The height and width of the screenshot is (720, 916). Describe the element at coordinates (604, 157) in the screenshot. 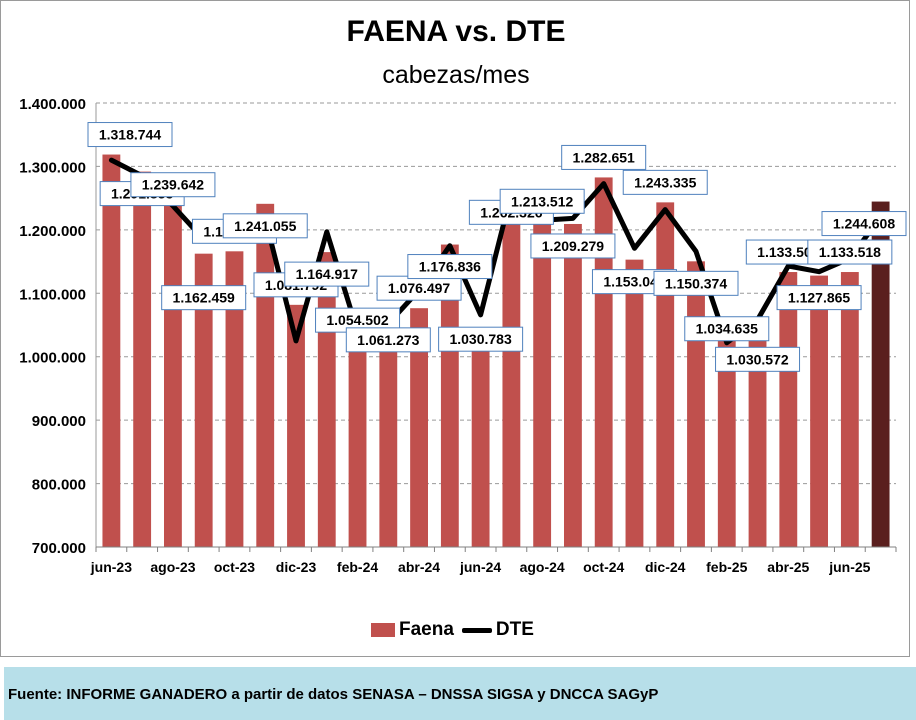

I see `data-label-text: 1.282.651` at that location.